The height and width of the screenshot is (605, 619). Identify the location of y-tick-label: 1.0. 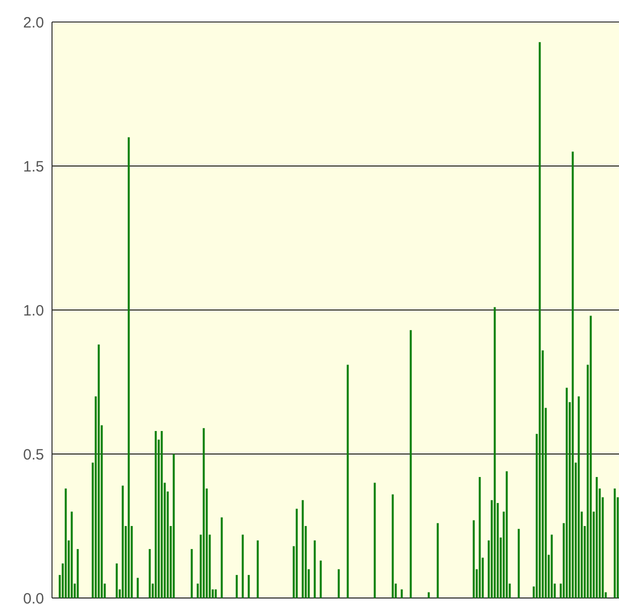
(33, 311).